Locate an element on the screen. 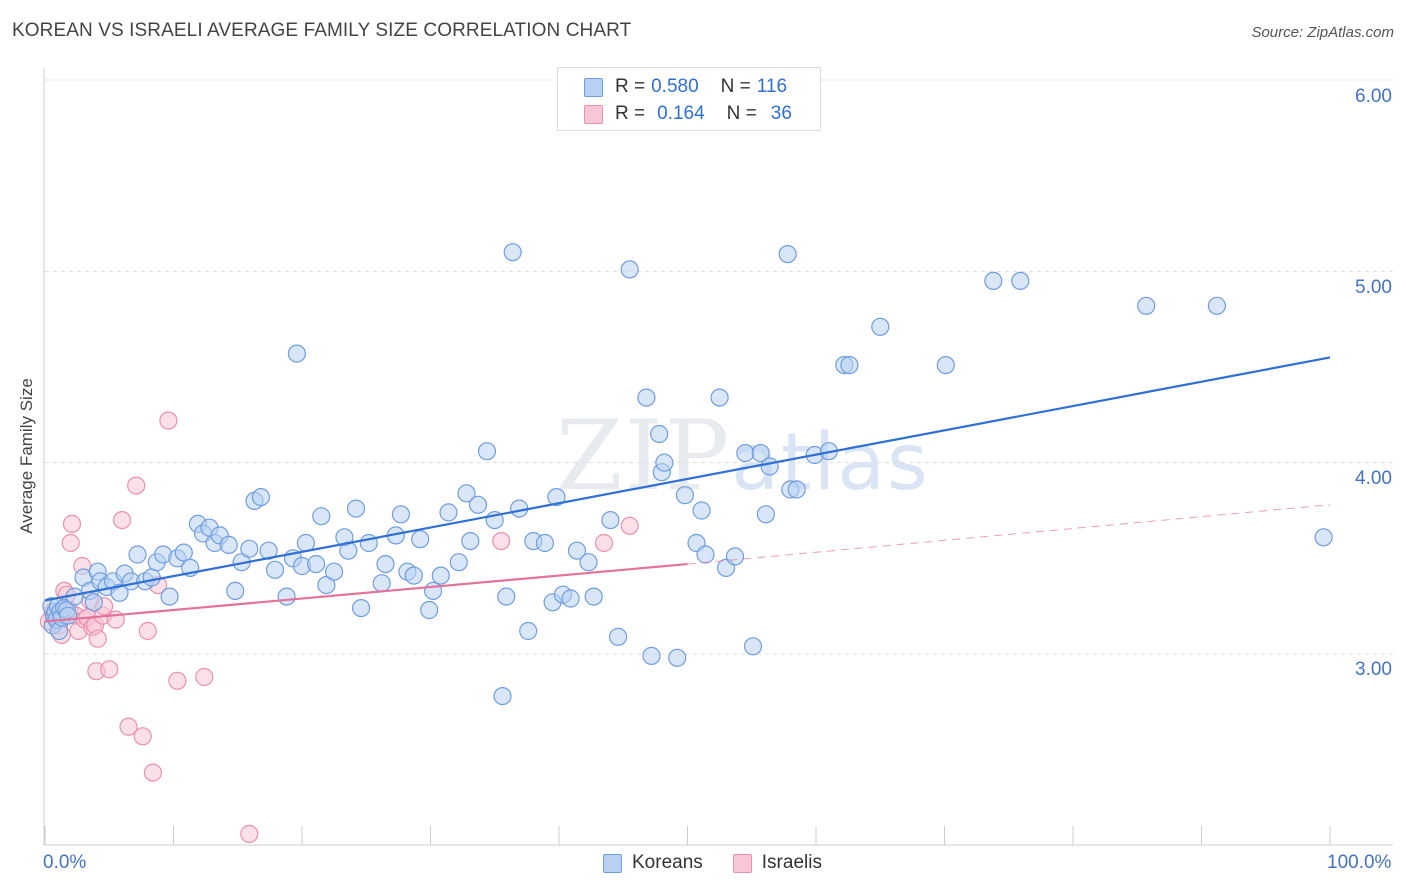  israelis-swatch is located at coordinates (593, 114).